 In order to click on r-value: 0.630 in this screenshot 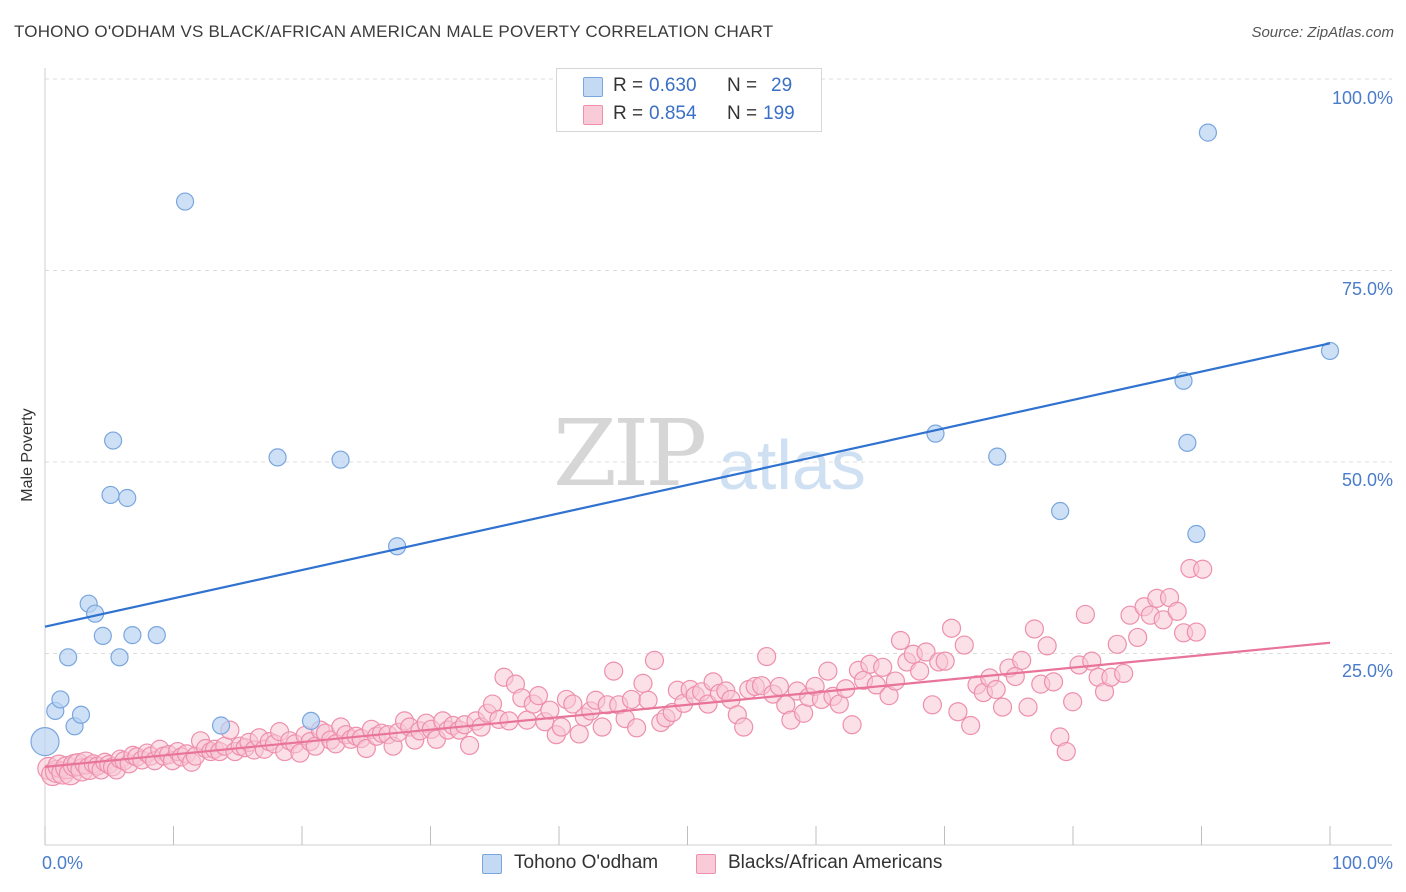, I will do `click(673, 85)`.